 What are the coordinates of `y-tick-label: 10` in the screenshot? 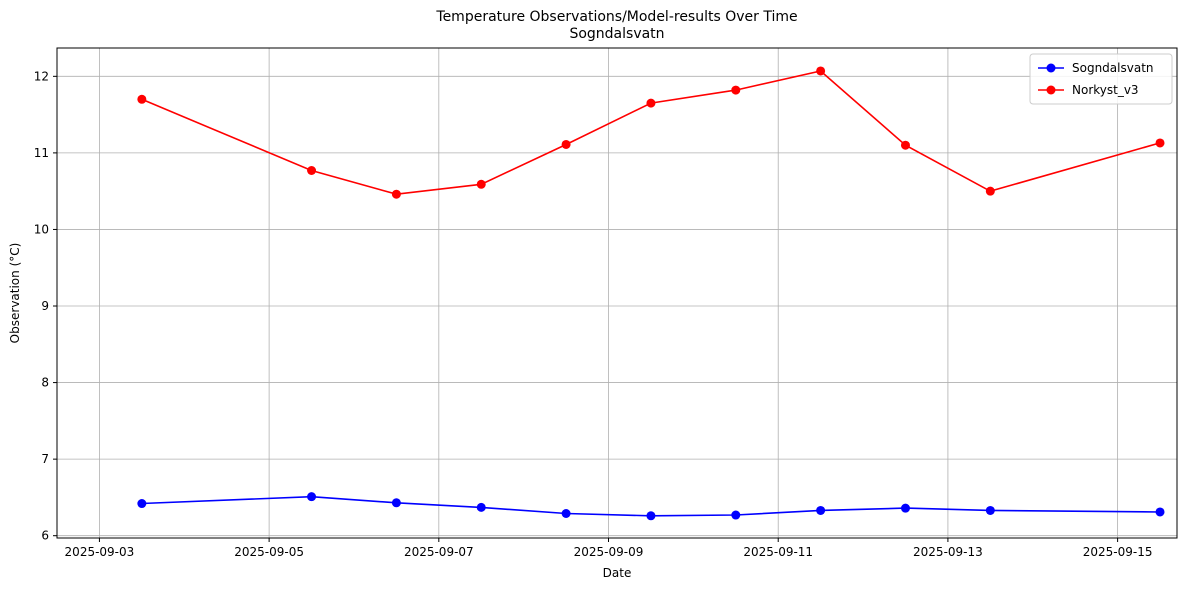 It's located at (41, 229).